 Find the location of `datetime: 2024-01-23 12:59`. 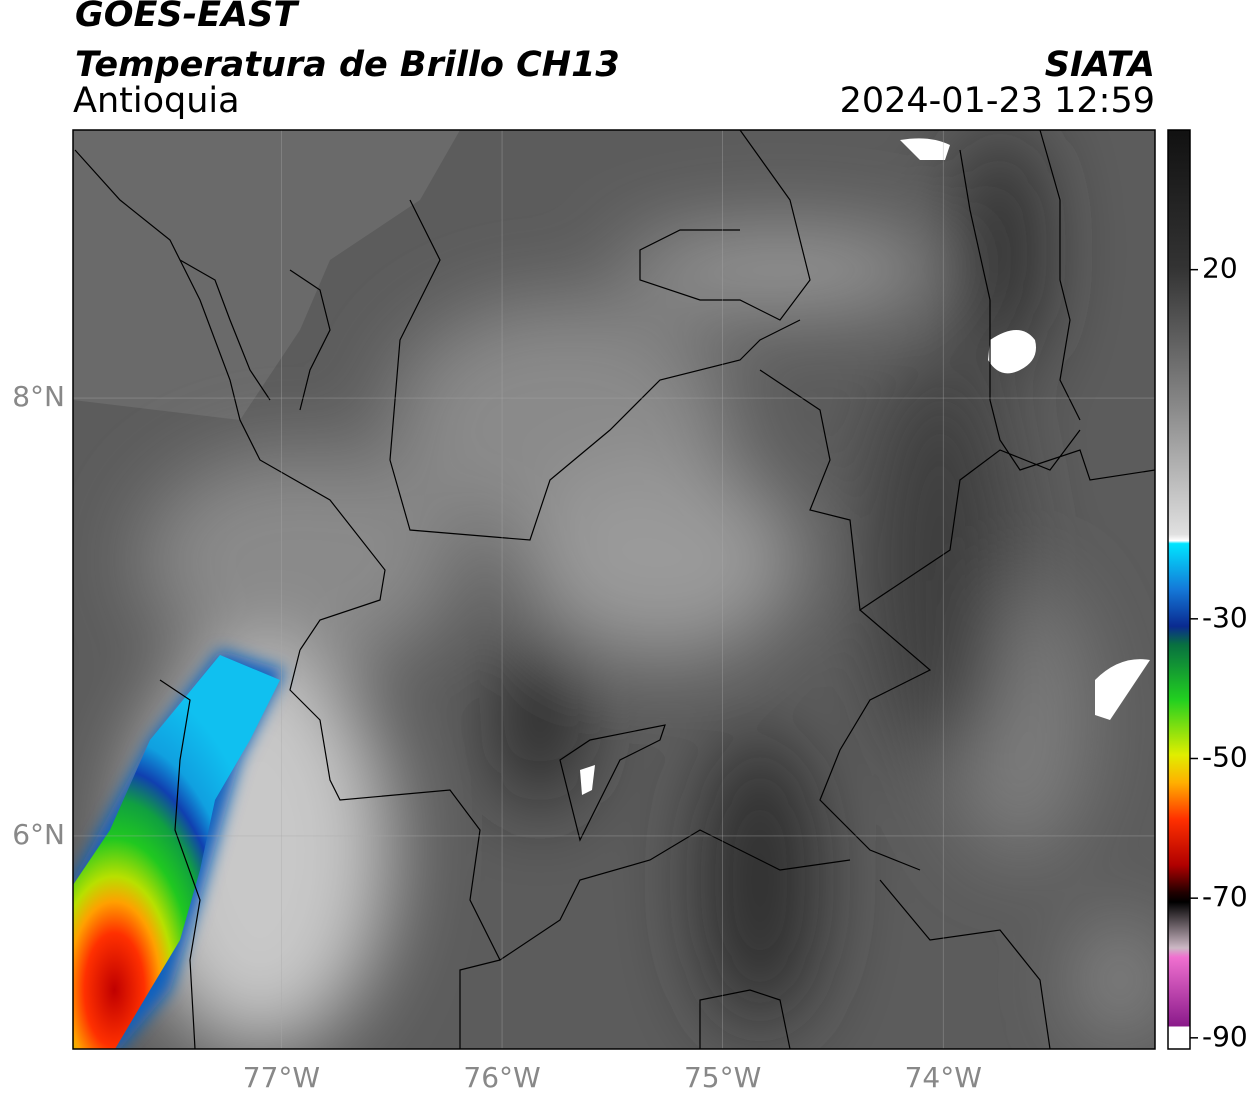

datetime: 2024-01-23 12:59 is located at coordinates (997, 101).